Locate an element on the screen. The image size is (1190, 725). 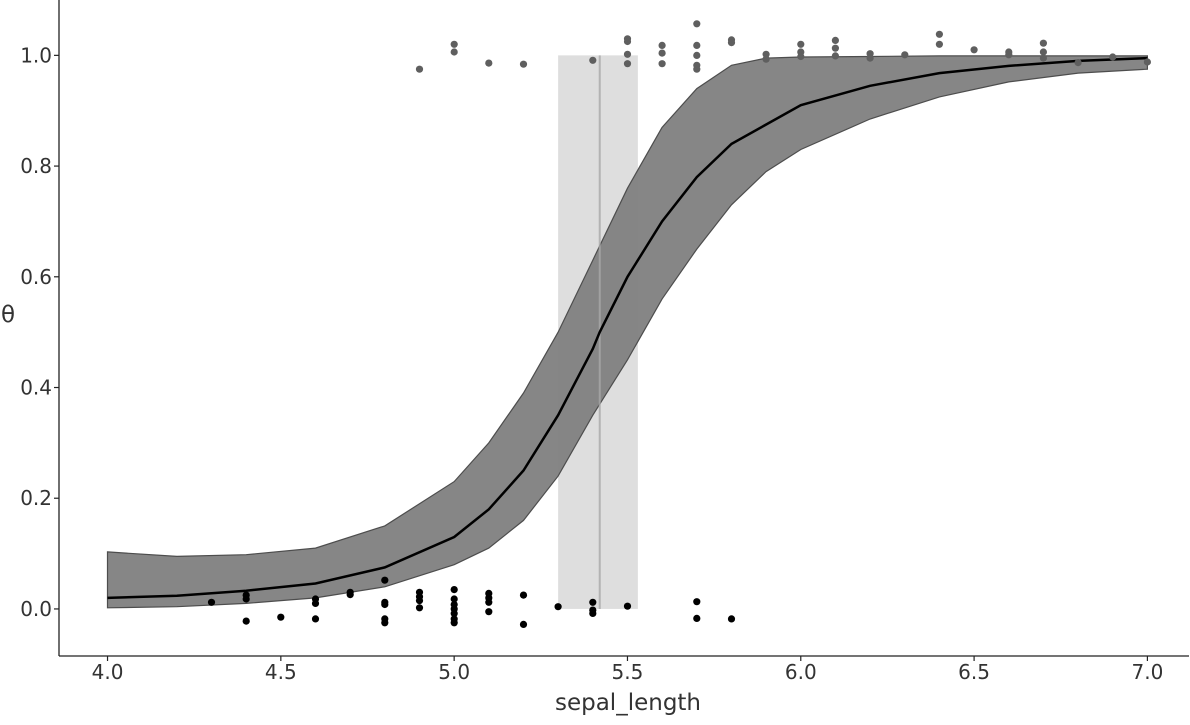
x-tick-label: 4.5 is located at coordinates (281, 672).